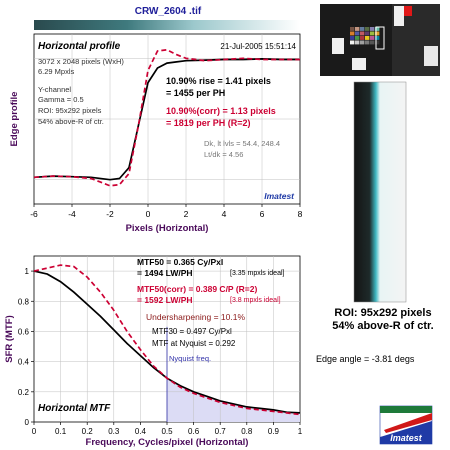  I want to click on levels-line: Lt/dk = 4.56, so click(223, 154).